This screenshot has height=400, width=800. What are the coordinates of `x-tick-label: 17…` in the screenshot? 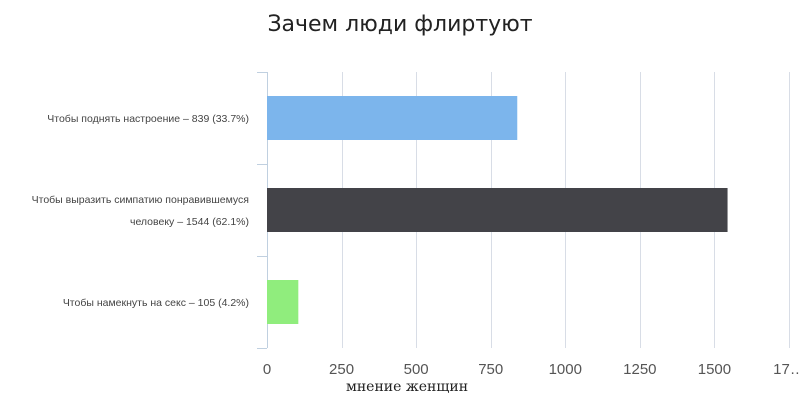 It's located at (786, 369).